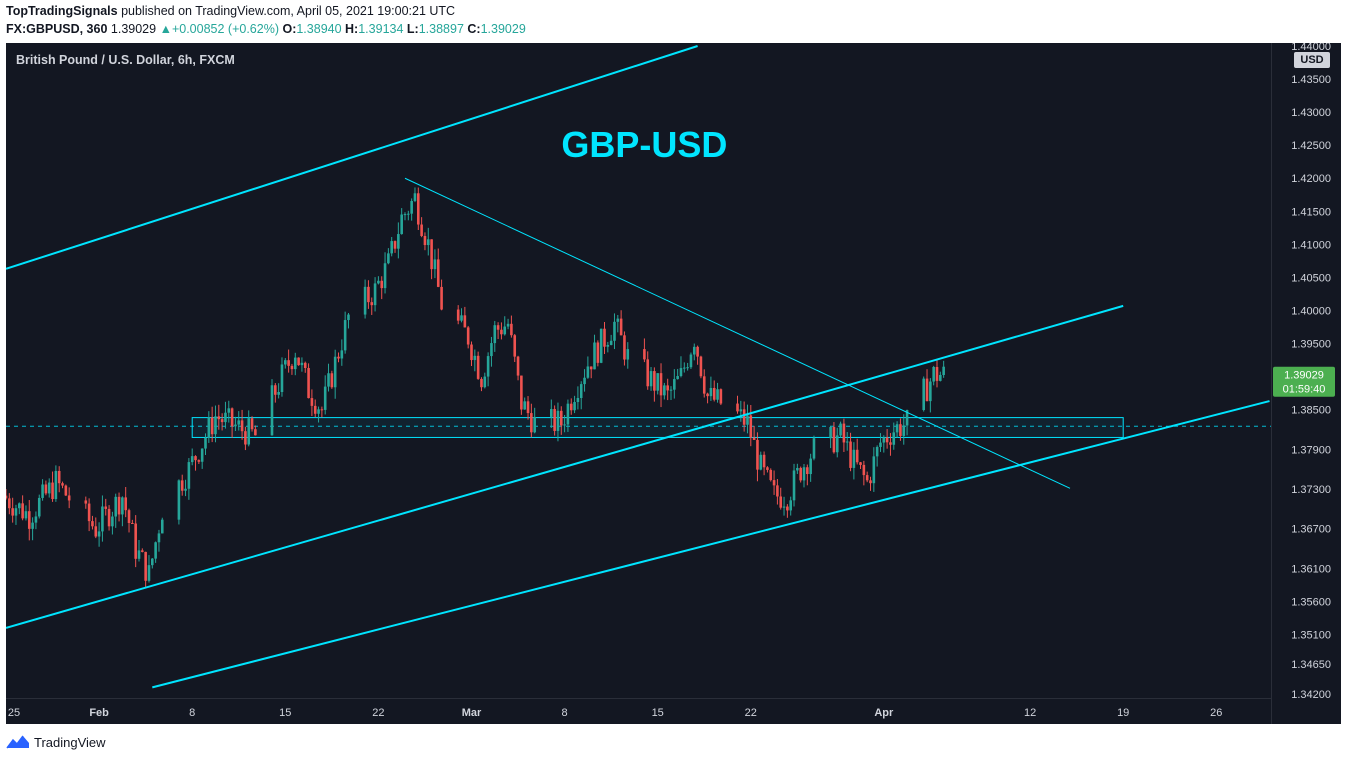 The height and width of the screenshot is (762, 1348). Describe the element at coordinates (1311, 569) in the screenshot. I see `y-tick-label: 1.36100` at that location.